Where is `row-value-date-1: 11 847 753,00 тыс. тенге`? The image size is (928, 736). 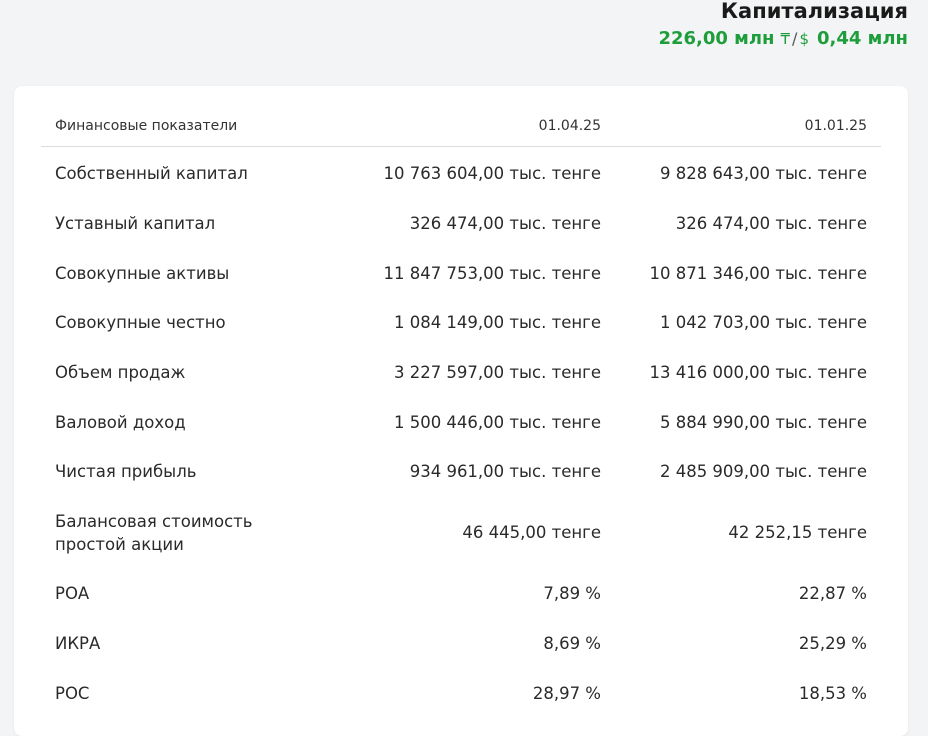
row-value-date-1: 11 847 753,00 тыс. тенге is located at coordinates (492, 273).